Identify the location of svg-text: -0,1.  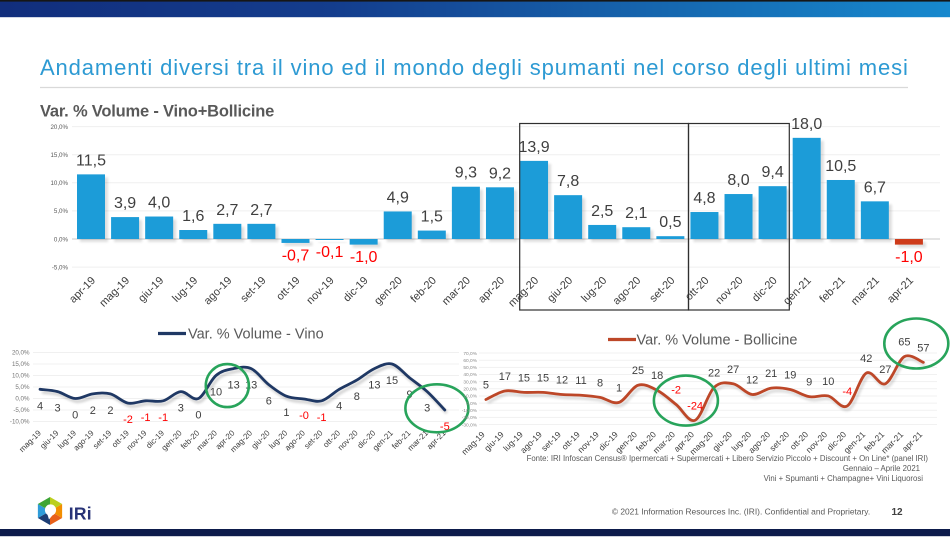
(330, 252).